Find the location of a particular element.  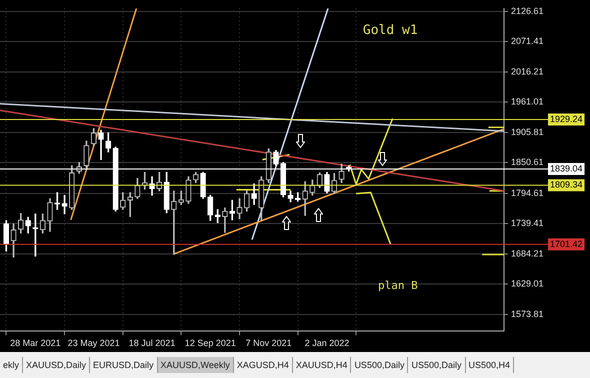

y-tick-label: 2016.21 is located at coordinates (527, 71).